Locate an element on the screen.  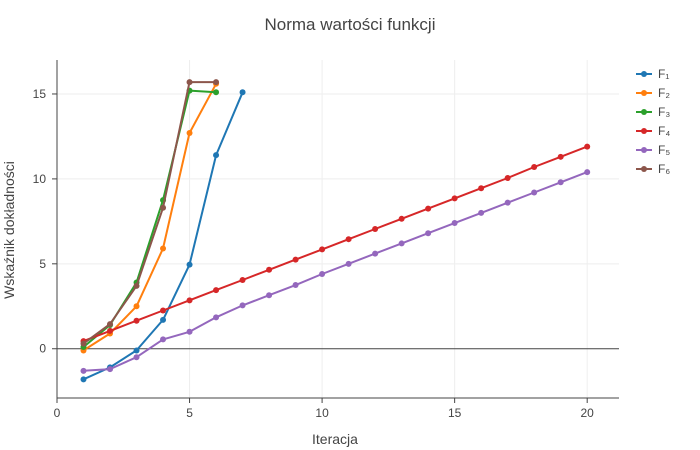
x-tick-label: 0 is located at coordinates (57, 413).